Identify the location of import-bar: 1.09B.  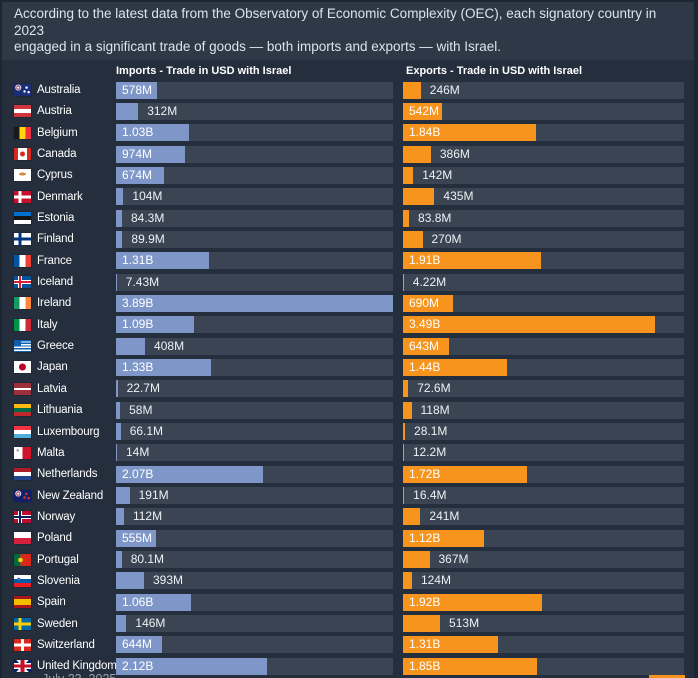
(155, 325).